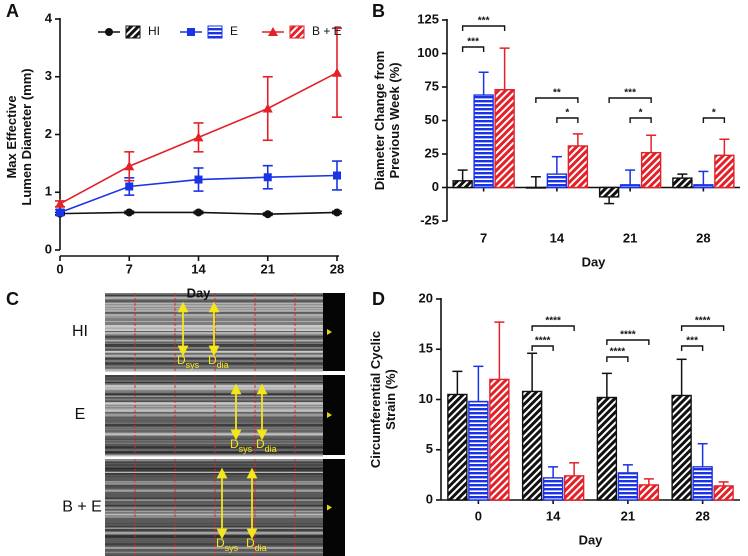 The image size is (748, 556). I want to click on diameter-label: Ddia, so click(266, 445).